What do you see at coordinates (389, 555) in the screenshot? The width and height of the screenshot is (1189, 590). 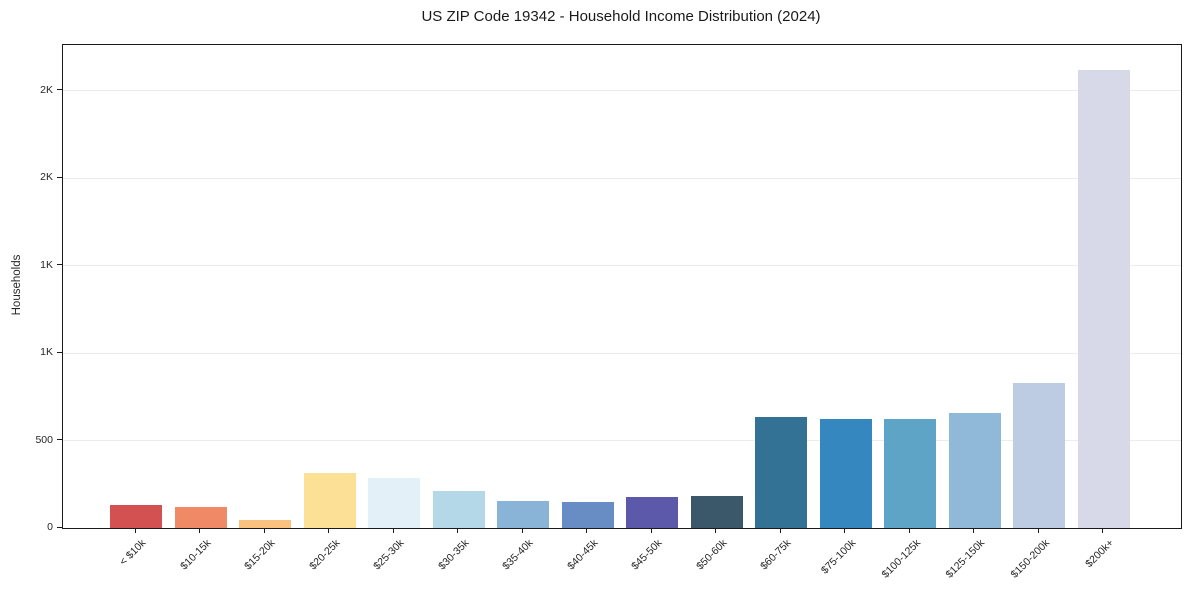 I see `x-tick-label: $25-30k` at bounding box center [389, 555].